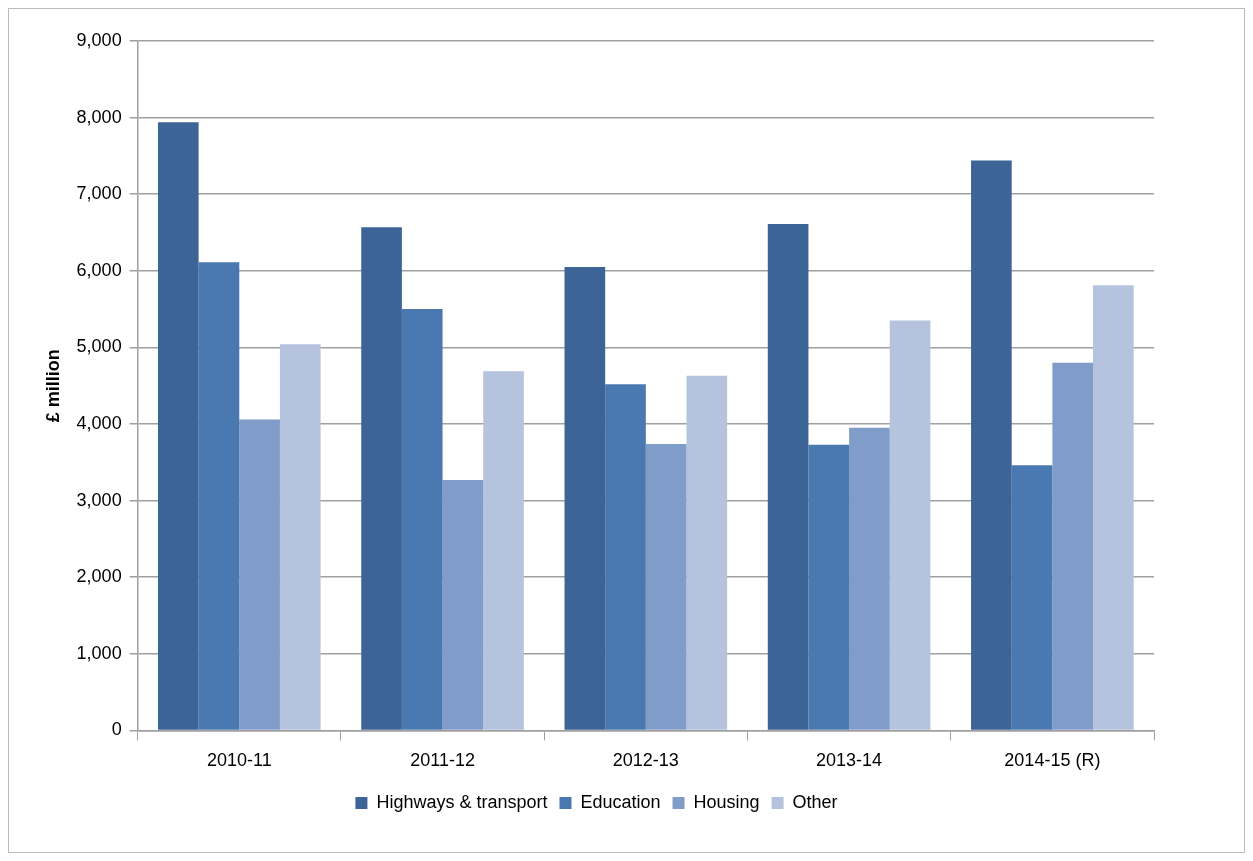 This screenshot has height=861, width=1253. What do you see at coordinates (726, 801) in the screenshot?
I see `legend-label: Housing` at bounding box center [726, 801].